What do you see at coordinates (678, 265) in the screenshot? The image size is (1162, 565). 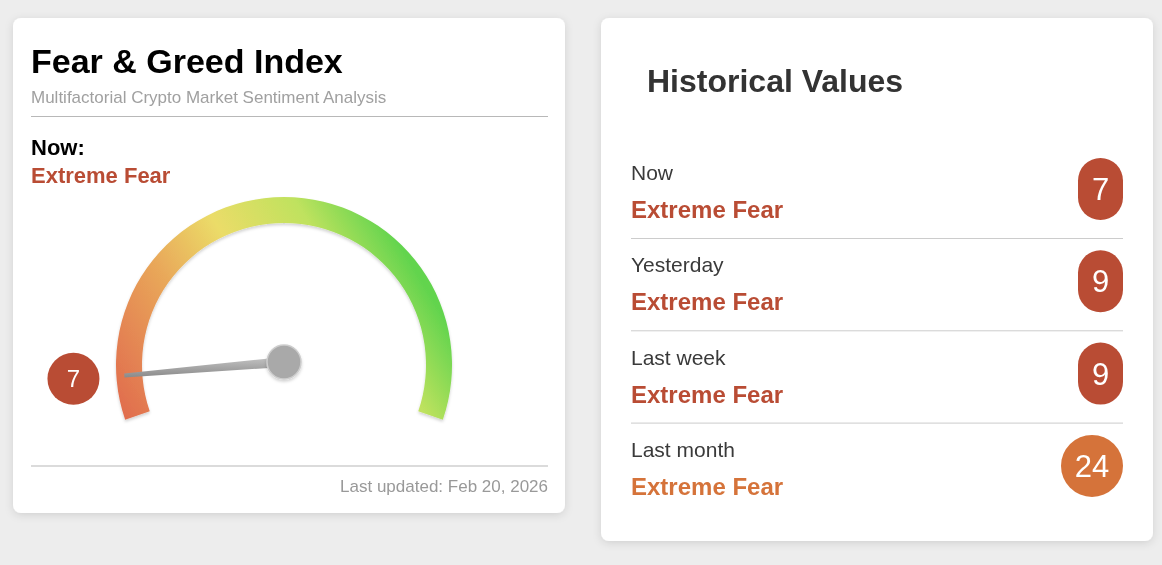 I see `text: Yesterday` at bounding box center [678, 265].